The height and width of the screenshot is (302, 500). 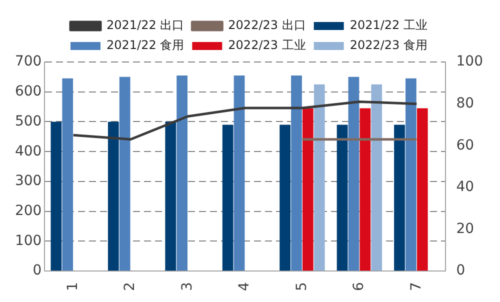 What do you see at coordinates (28, 62) in the screenshot?
I see `y-tick-label: 700` at bounding box center [28, 62].